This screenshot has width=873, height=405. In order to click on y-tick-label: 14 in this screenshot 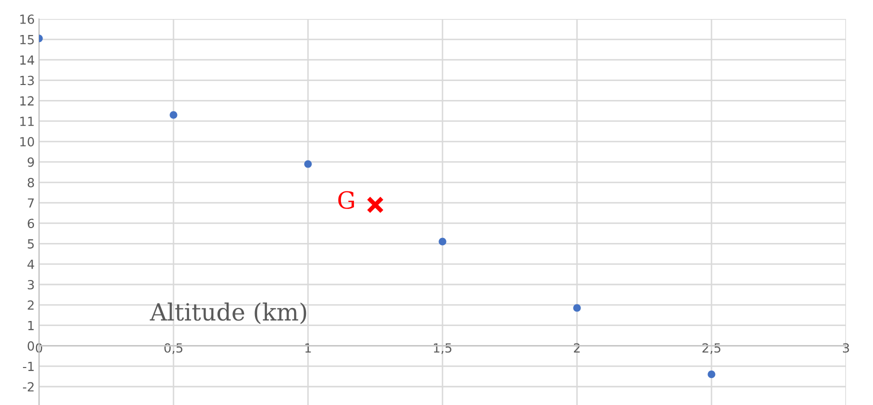, I will do `click(27, 60)`.